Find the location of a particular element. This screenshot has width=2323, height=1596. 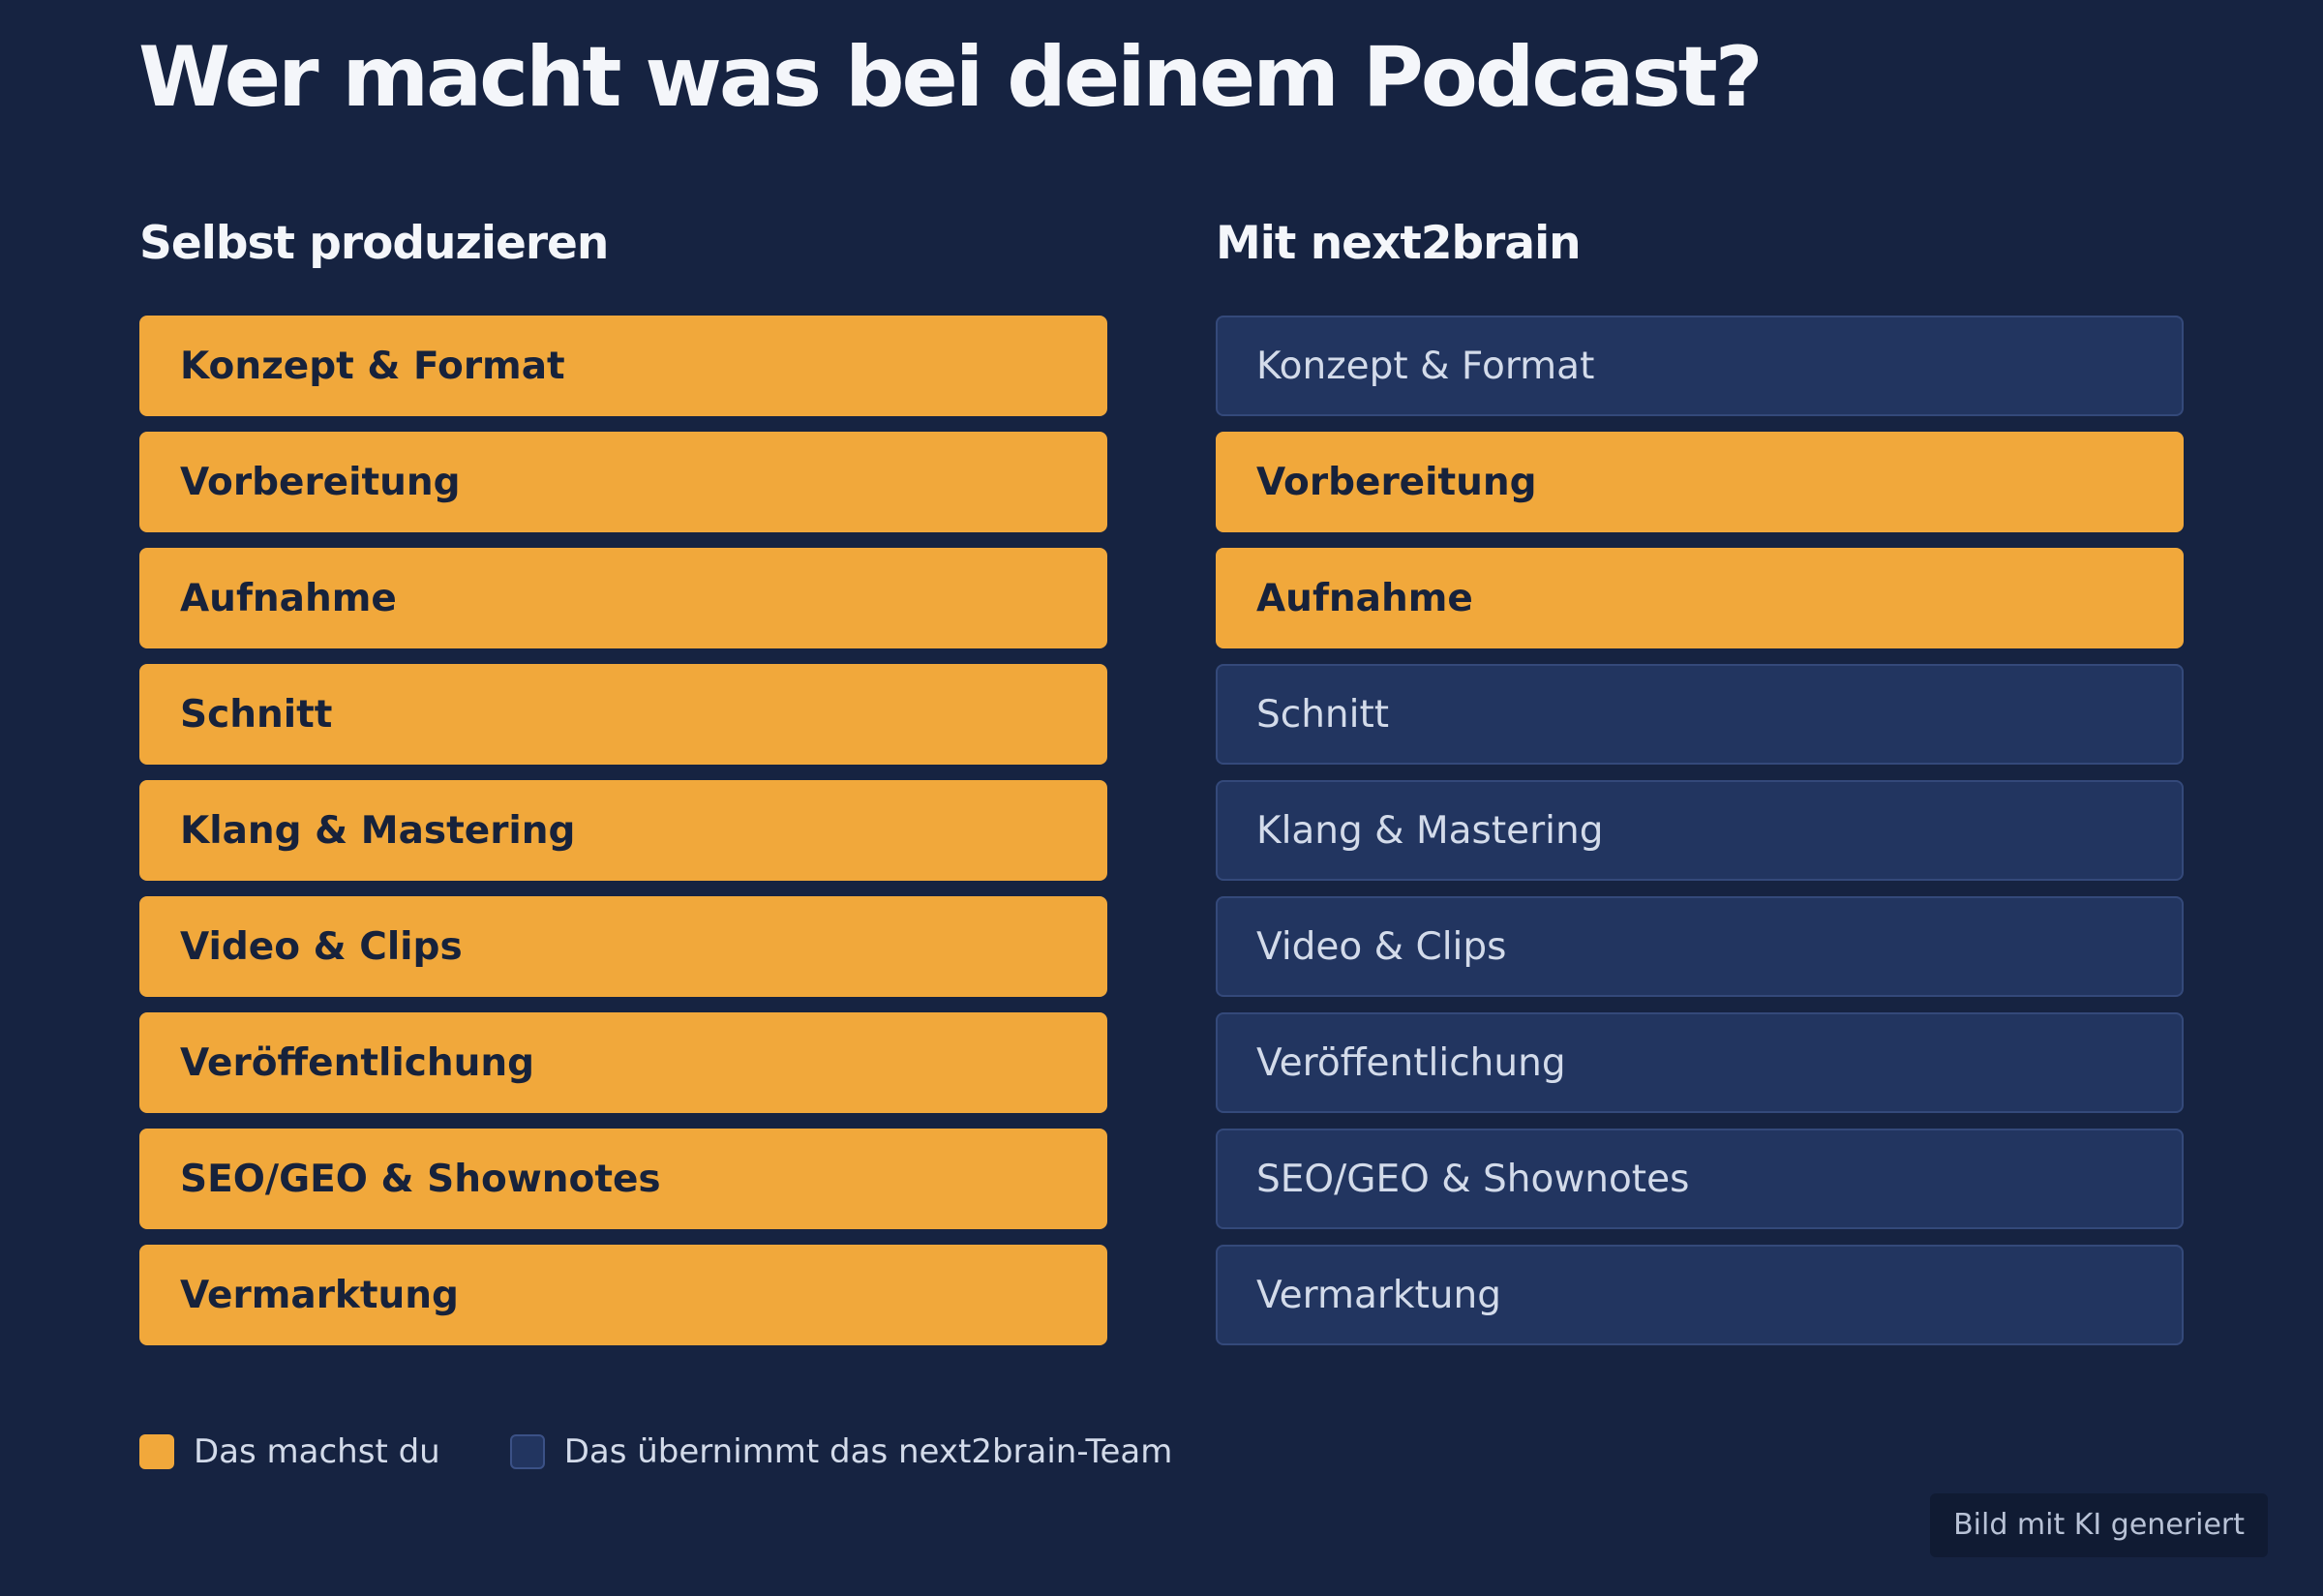

legend-label-team: Das übernimmt das next2brain-Team is located at coordinates (868, 1451).